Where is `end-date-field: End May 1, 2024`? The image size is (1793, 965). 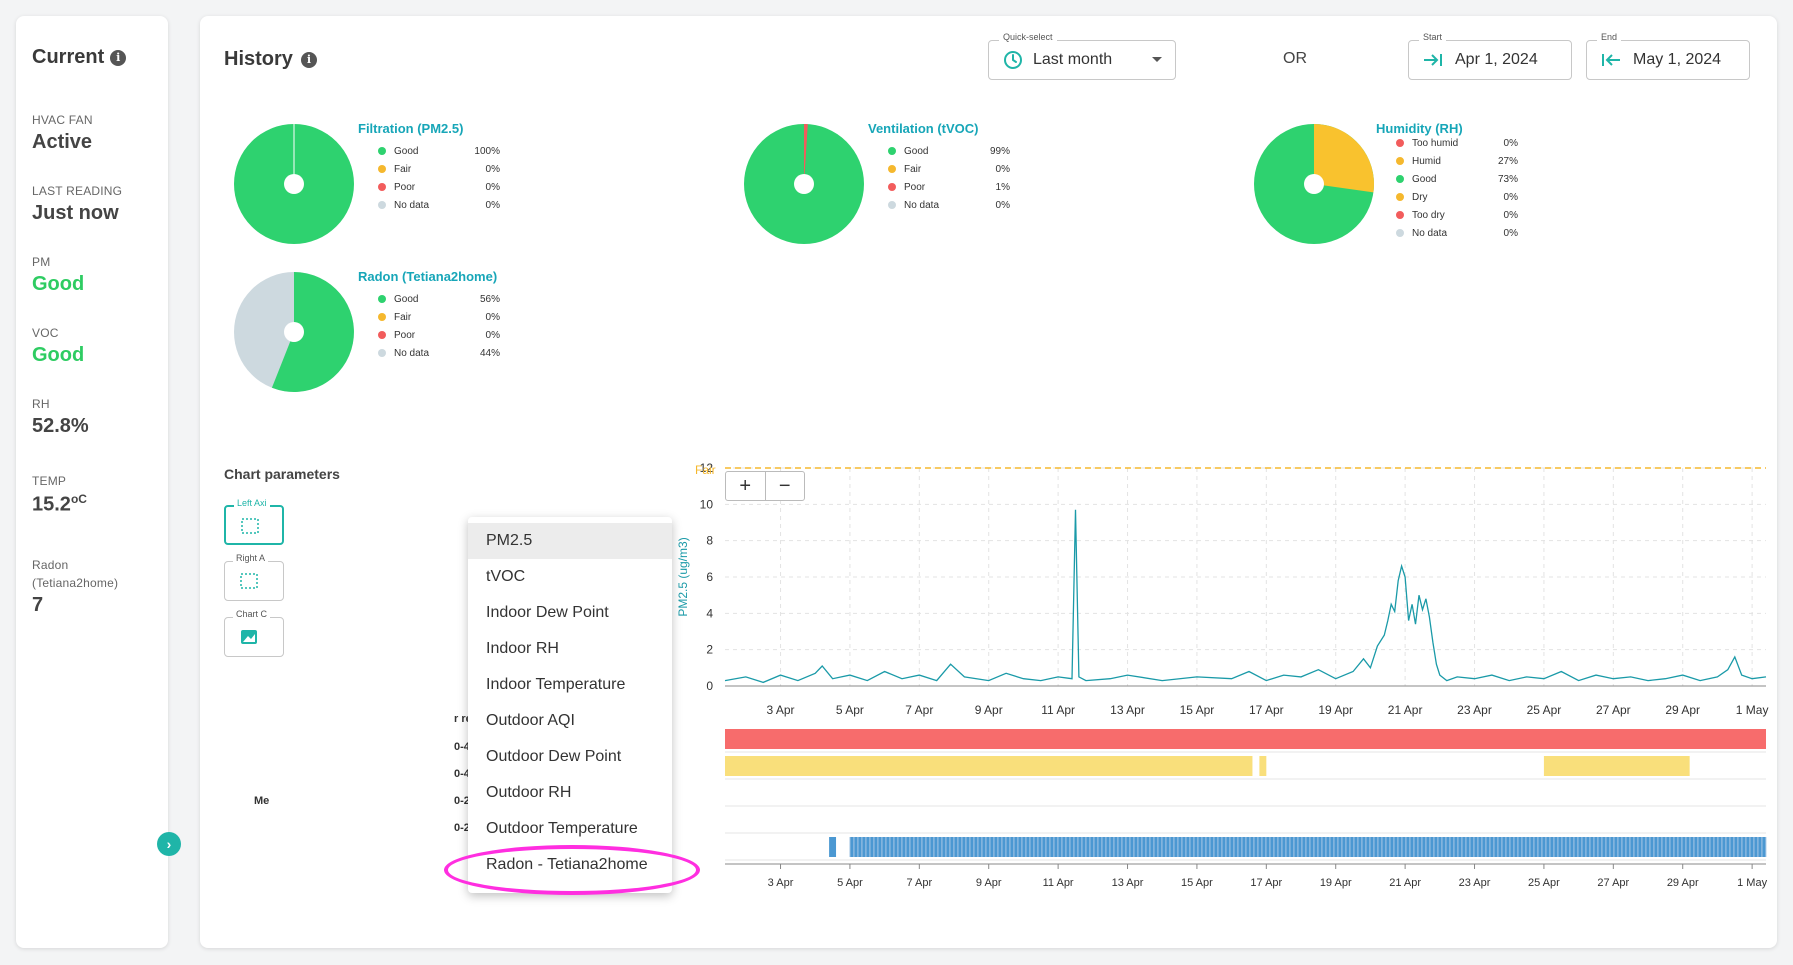
end-date-field: End May 1, 2024 is located at coordinates (1668, 56).